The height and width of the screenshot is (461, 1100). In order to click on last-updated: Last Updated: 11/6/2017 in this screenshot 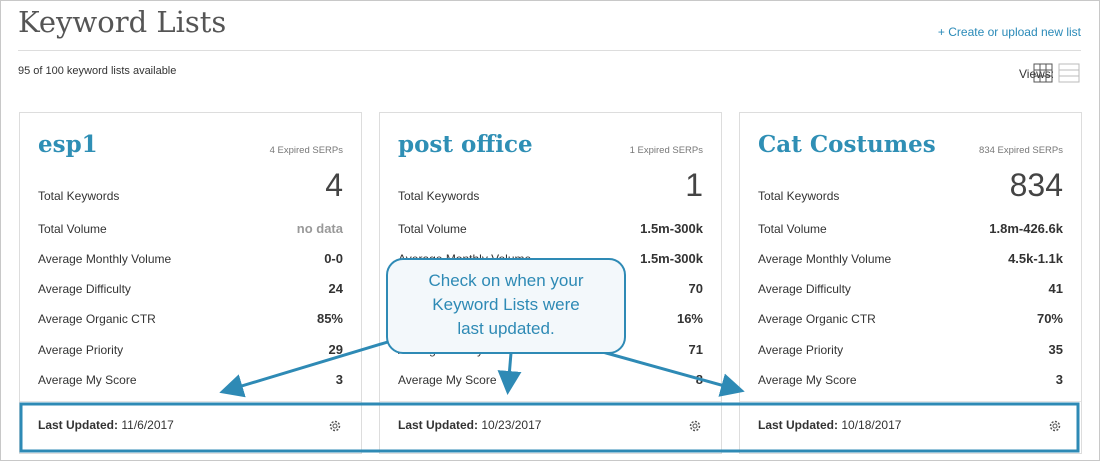, I will do `click(106, 425)`.